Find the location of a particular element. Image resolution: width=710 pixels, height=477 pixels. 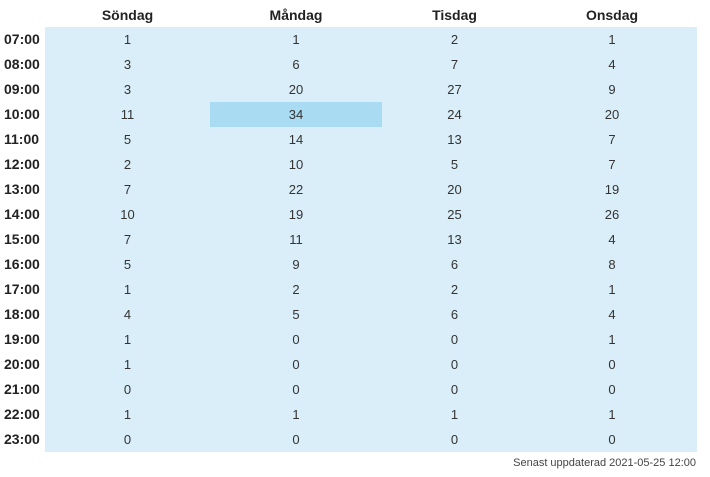

table-row: 18:00 4 5 6 4 is located at coordinates (355, 314).